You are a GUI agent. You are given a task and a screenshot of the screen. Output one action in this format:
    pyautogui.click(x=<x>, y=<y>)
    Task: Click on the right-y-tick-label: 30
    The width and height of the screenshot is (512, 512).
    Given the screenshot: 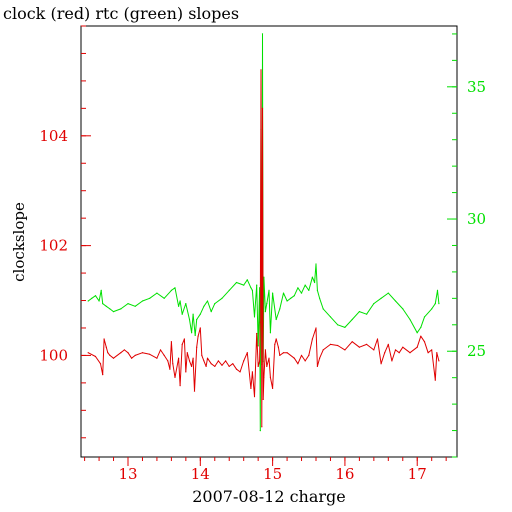 What is the action you would take?
    pyautogui.click(x=476, y=219)
    